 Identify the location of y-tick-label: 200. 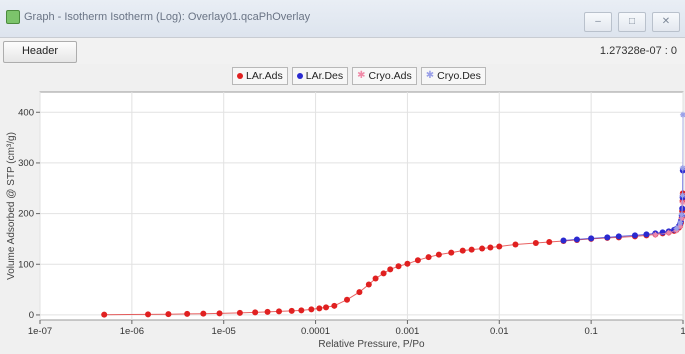
(26, 214).